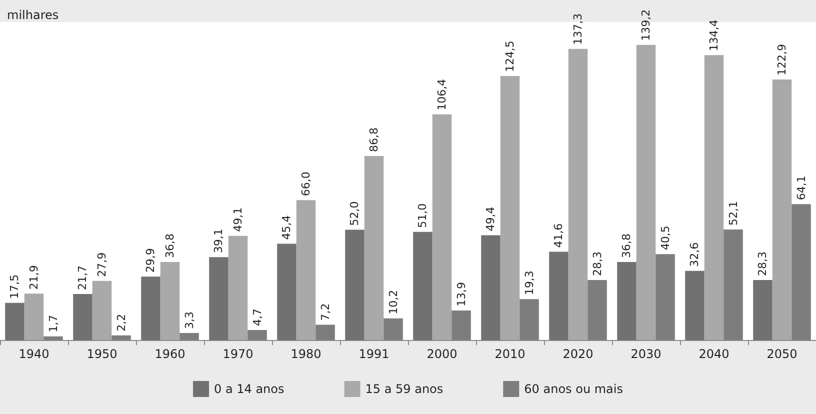 The height and width of the screenshot is (414, 816). I want to click on data-label: 139,2, so click(646, 25).